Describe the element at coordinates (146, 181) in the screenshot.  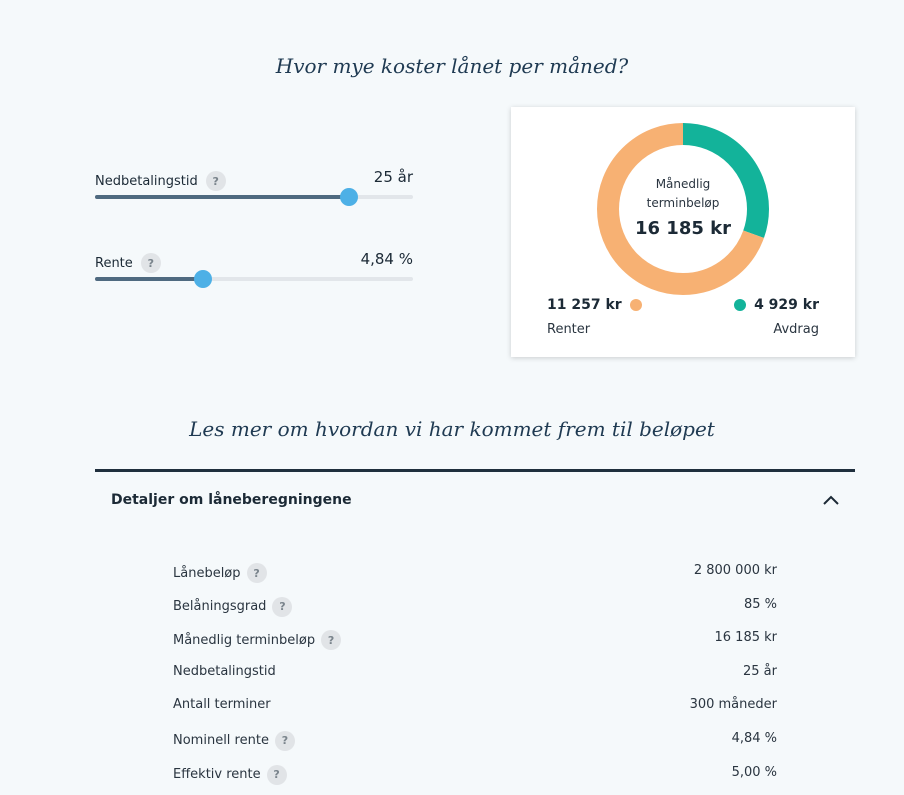
I see `repayment-period-label: Nedbetalingstid` at that location.